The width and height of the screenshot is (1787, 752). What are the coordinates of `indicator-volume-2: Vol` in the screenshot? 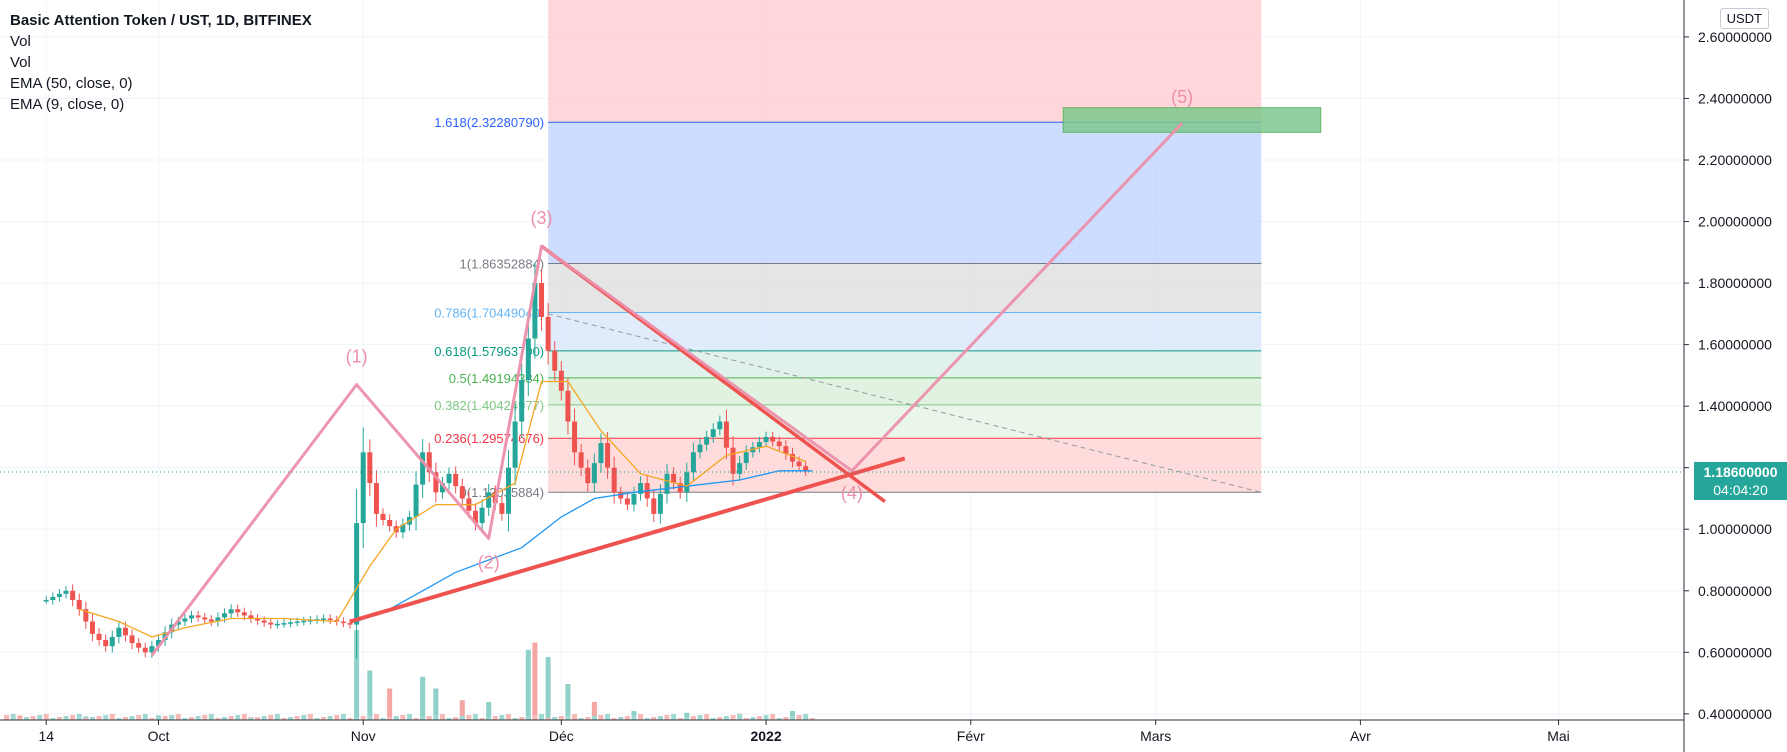 It's located at (20, 62).